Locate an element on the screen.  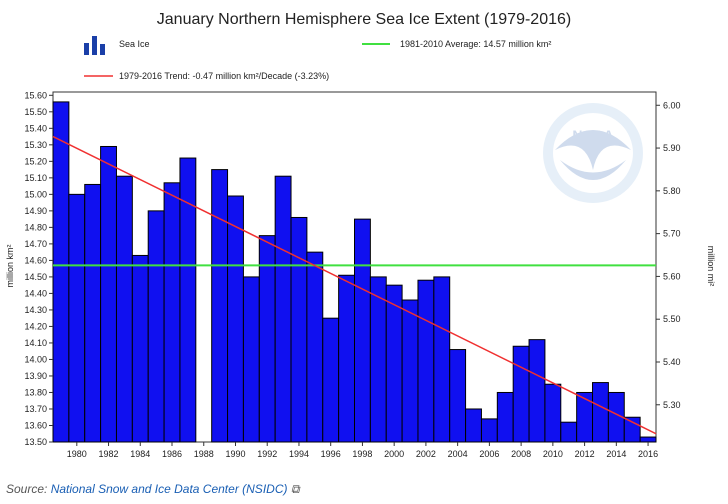
source-prefix: Source: is located at coordinates (28, 489).